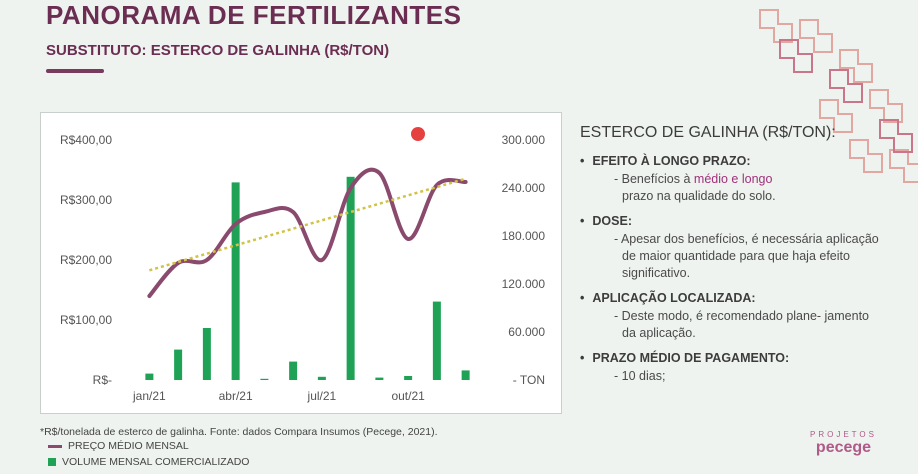 The width and height of the screenshot is (918, 474). Describe the element at coordinates (52, 462) in the screenshot. I see `legend-swatch-bar` at that location.